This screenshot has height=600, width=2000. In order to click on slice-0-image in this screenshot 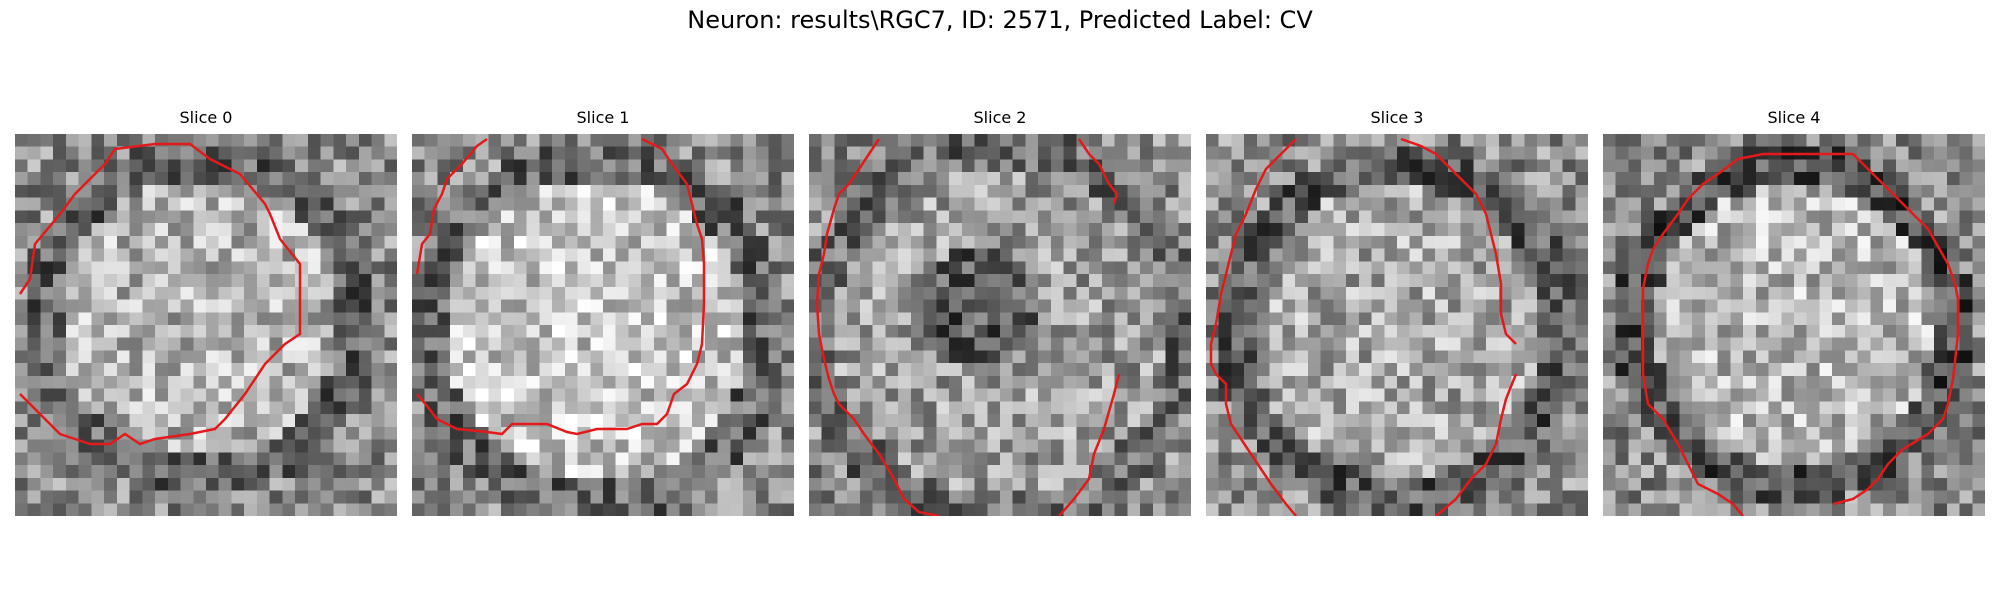, I will do `click(206, 325)`.